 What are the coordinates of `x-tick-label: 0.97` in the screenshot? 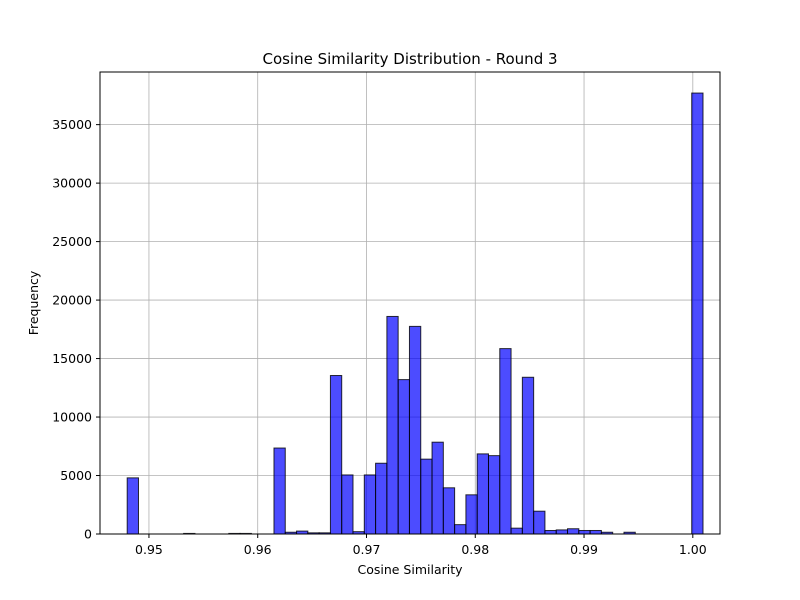 It's located at (367, 549).